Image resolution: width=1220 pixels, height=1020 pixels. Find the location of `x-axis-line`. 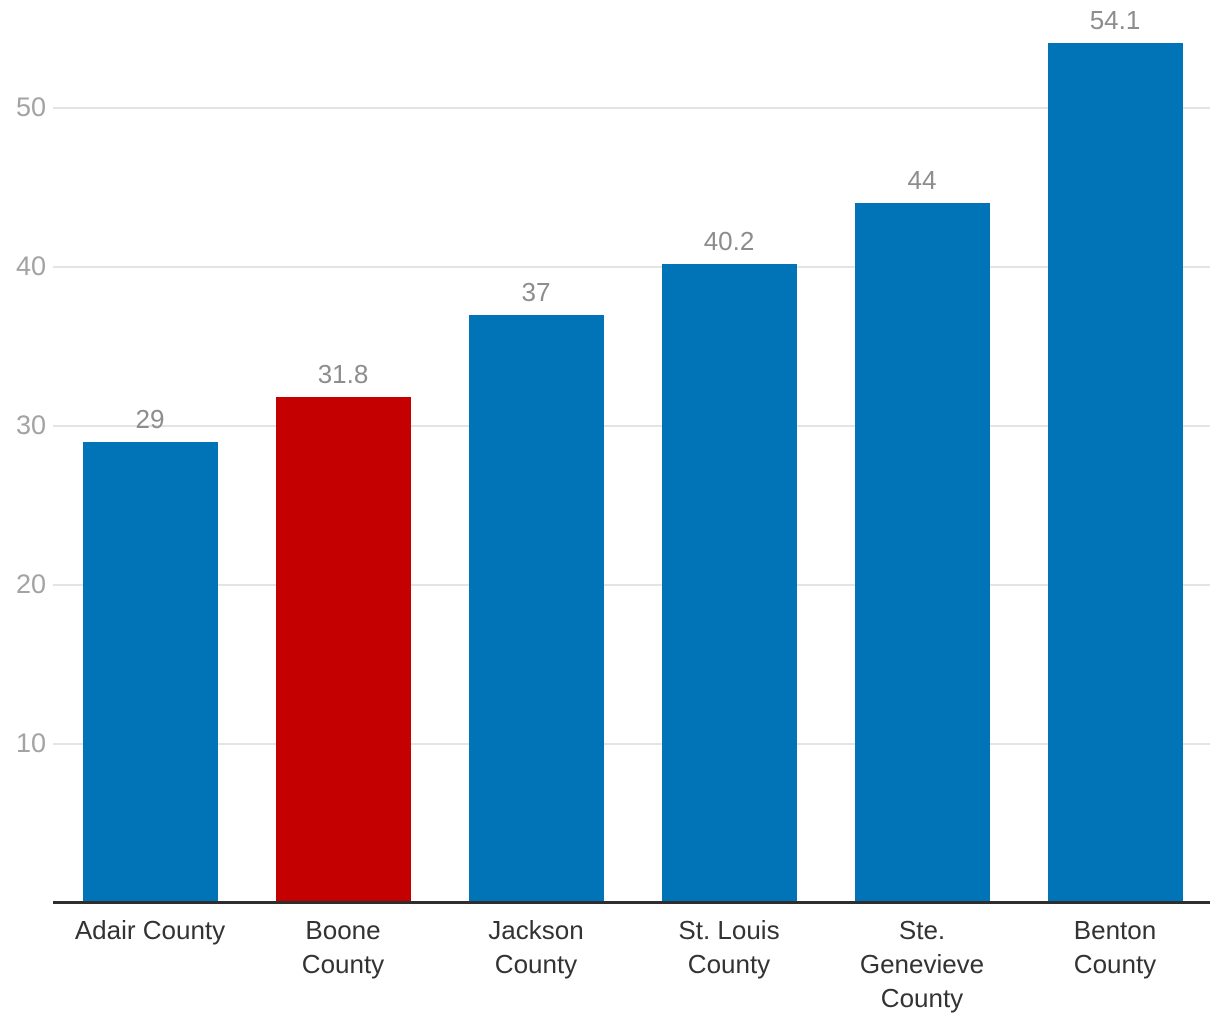

x-axis-line is located at coordinates (631, 902).